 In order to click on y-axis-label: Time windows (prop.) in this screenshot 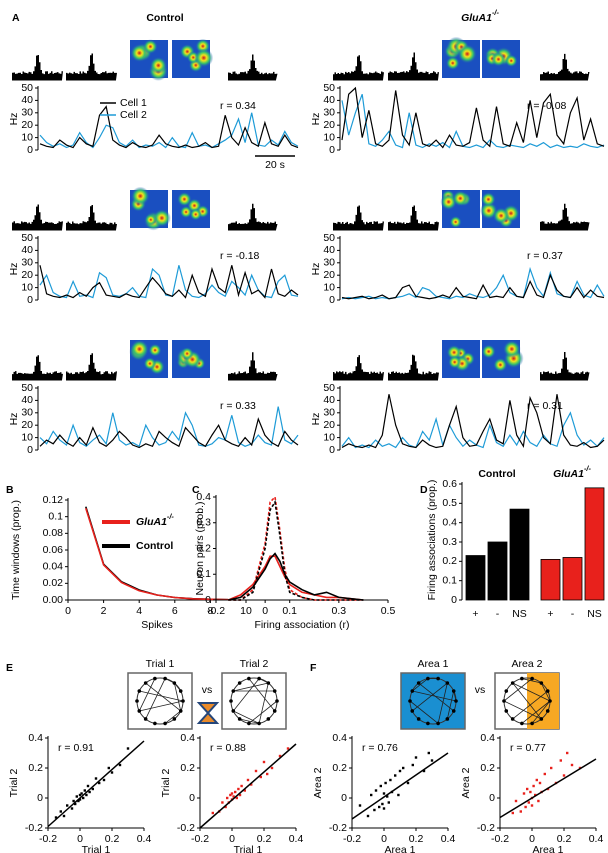, I will do `click(16, 550)`.